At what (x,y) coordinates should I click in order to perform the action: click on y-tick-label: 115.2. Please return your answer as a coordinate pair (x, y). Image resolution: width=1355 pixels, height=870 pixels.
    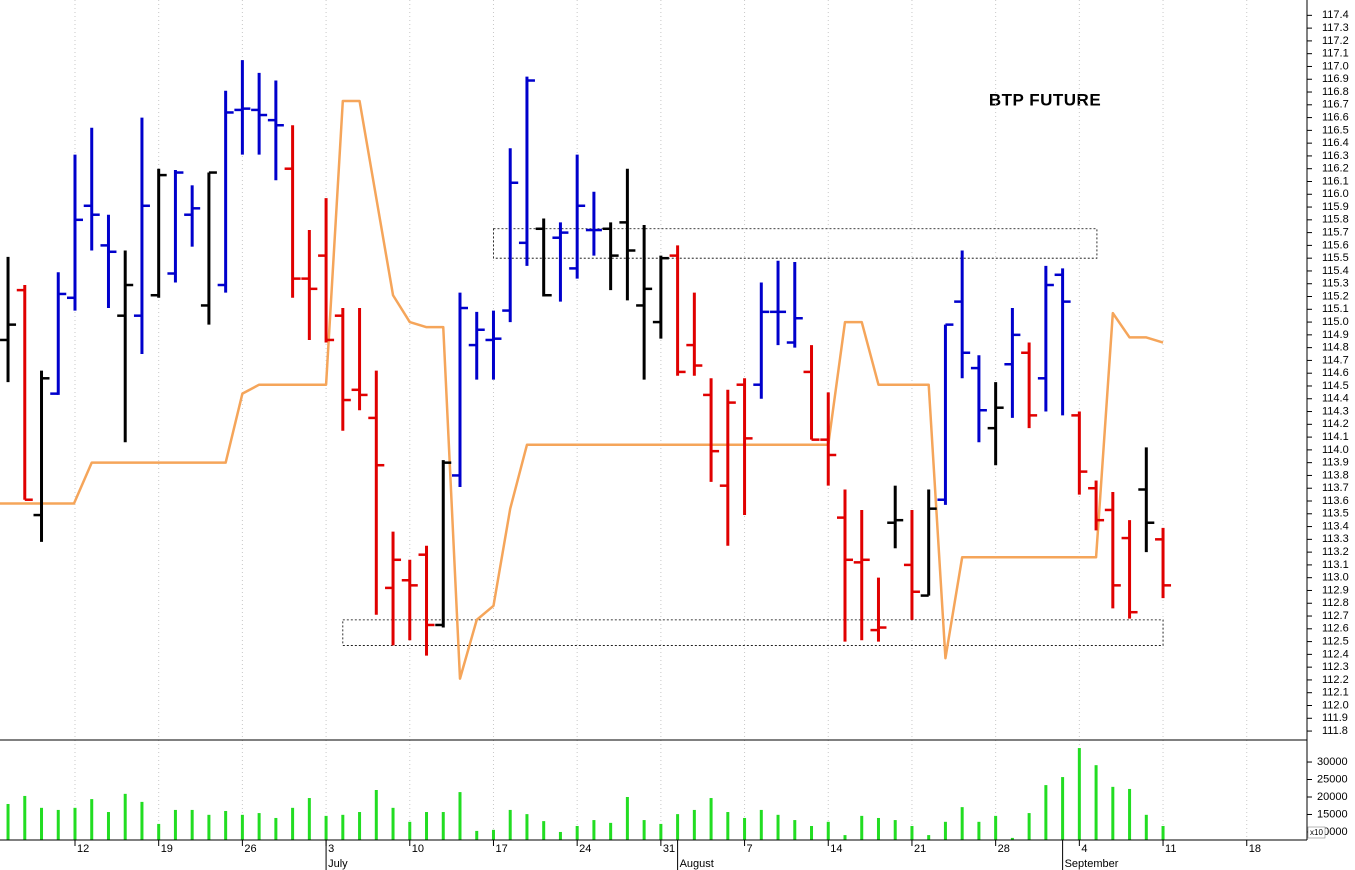
    Looking at the image, I should click on (1335, 296).